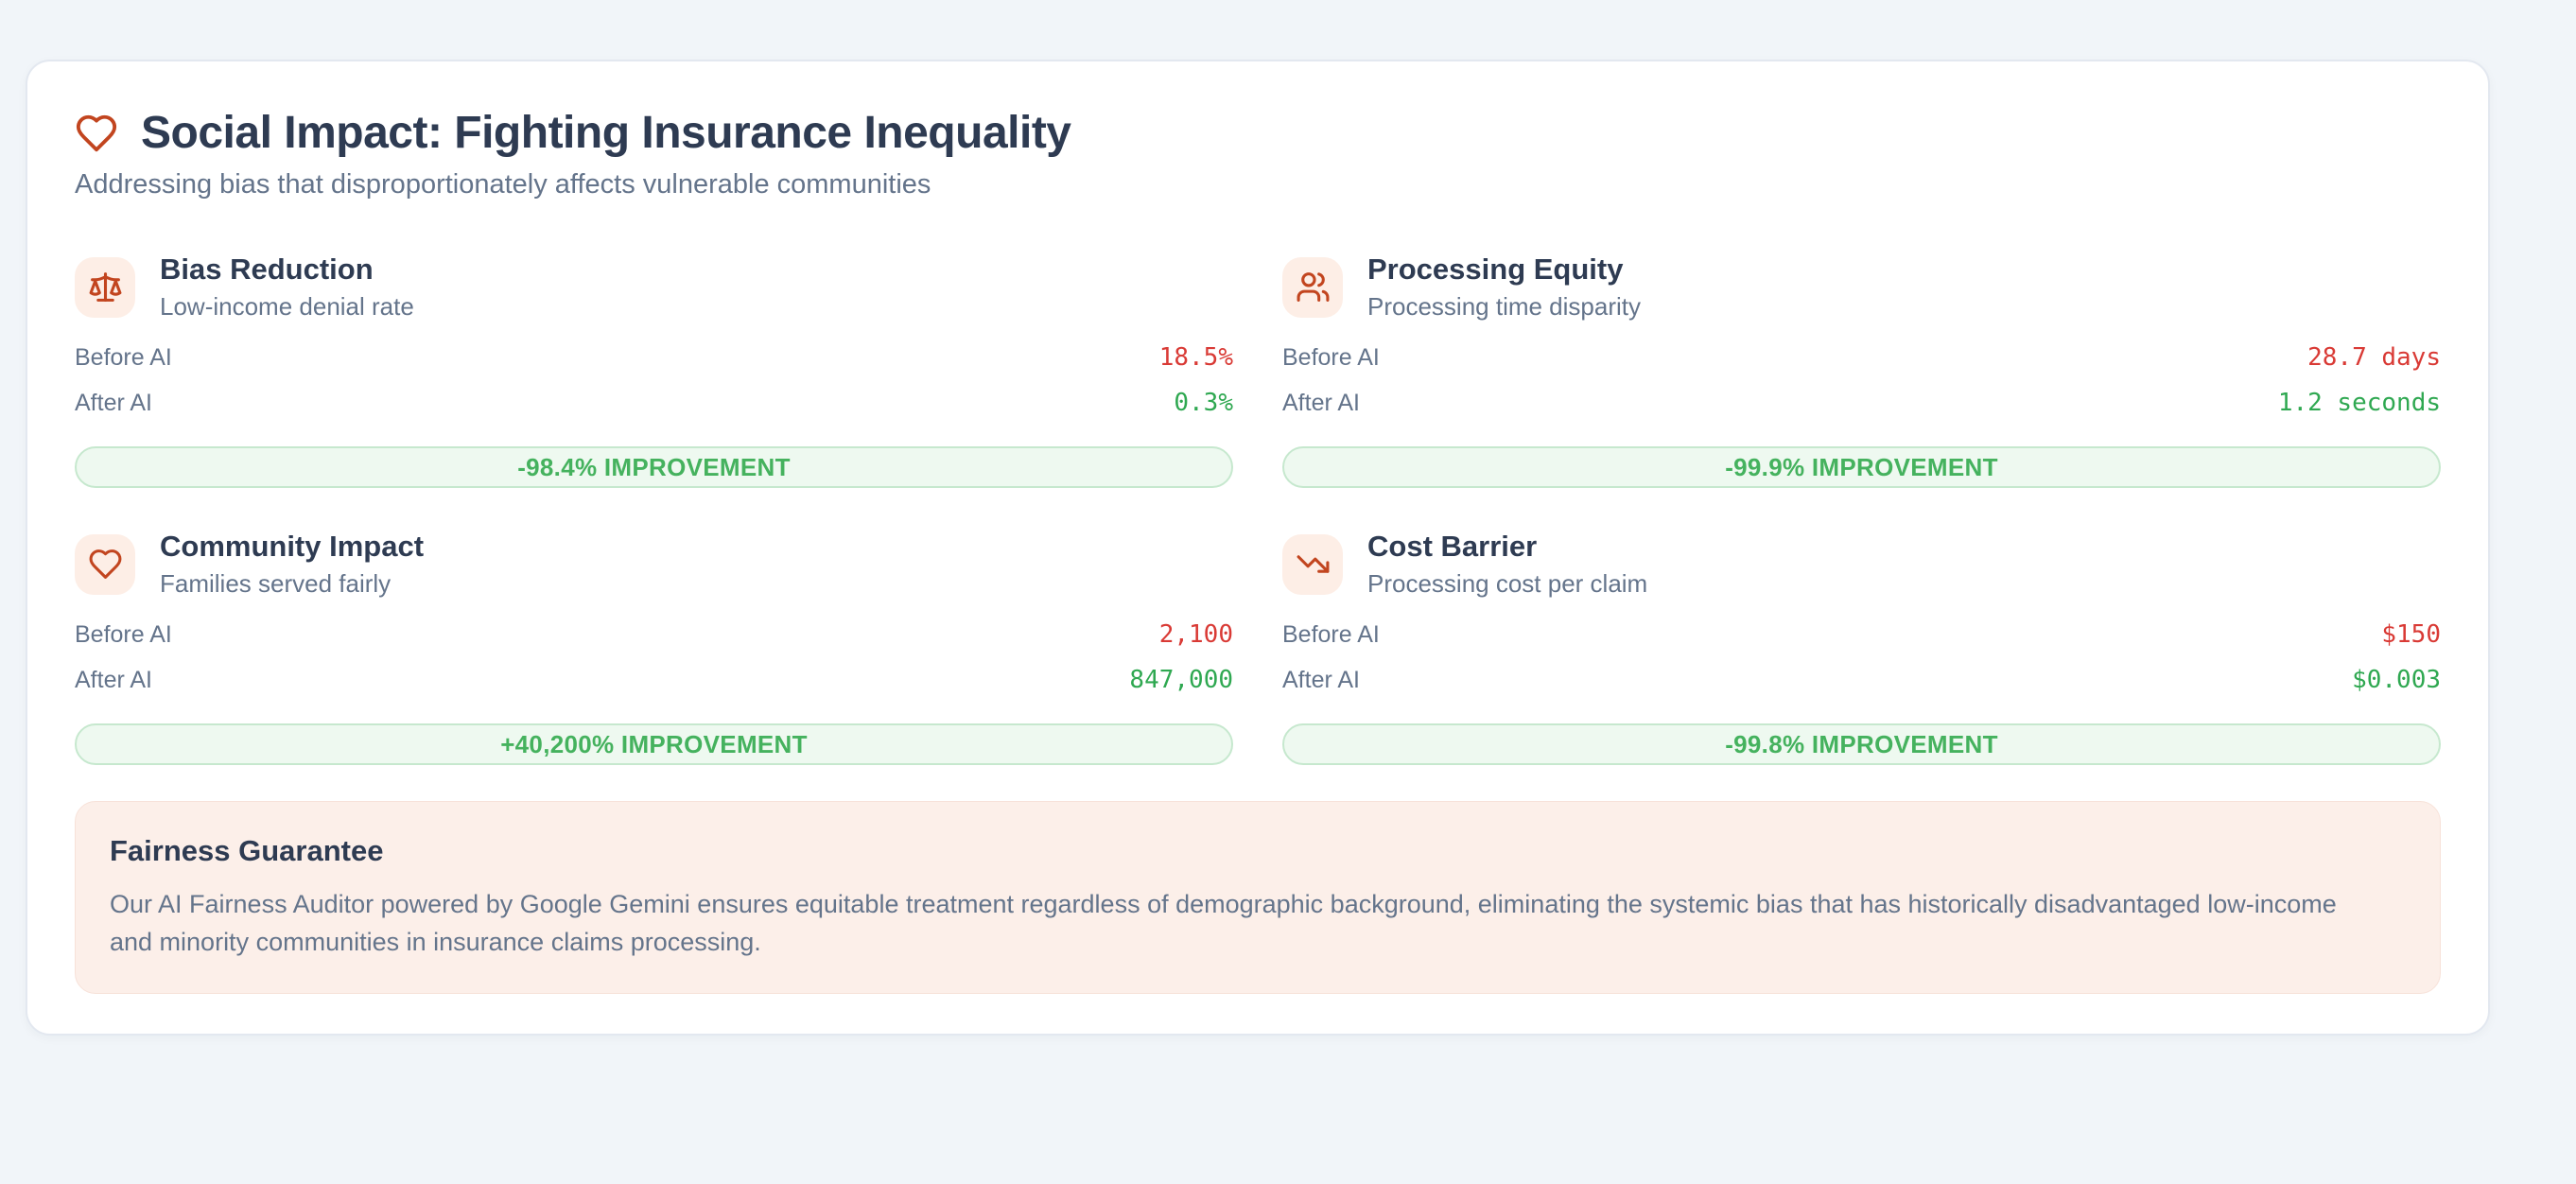 The width and height of the screenshot is (2576, 1184). Describe the element at coordinates (1203, 403) in the screenshot. I see `after-value: 0.3%` at that location.